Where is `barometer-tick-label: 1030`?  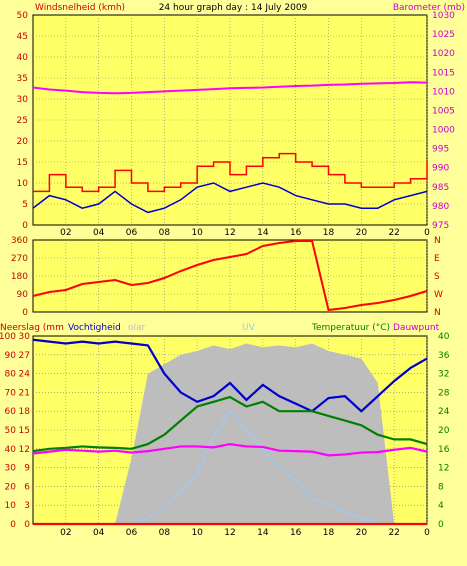 barometer-tick-label: 1030 is located at coordinates (443, 16).